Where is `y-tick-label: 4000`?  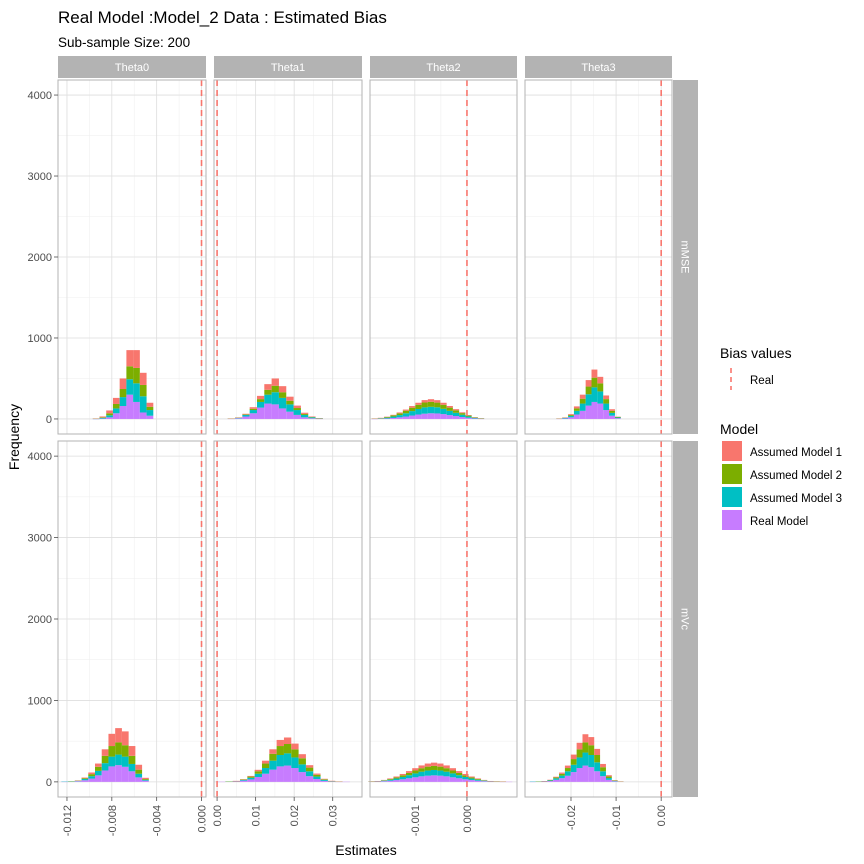 y-tick-label: 4000 is located at coordinates (40, 457).